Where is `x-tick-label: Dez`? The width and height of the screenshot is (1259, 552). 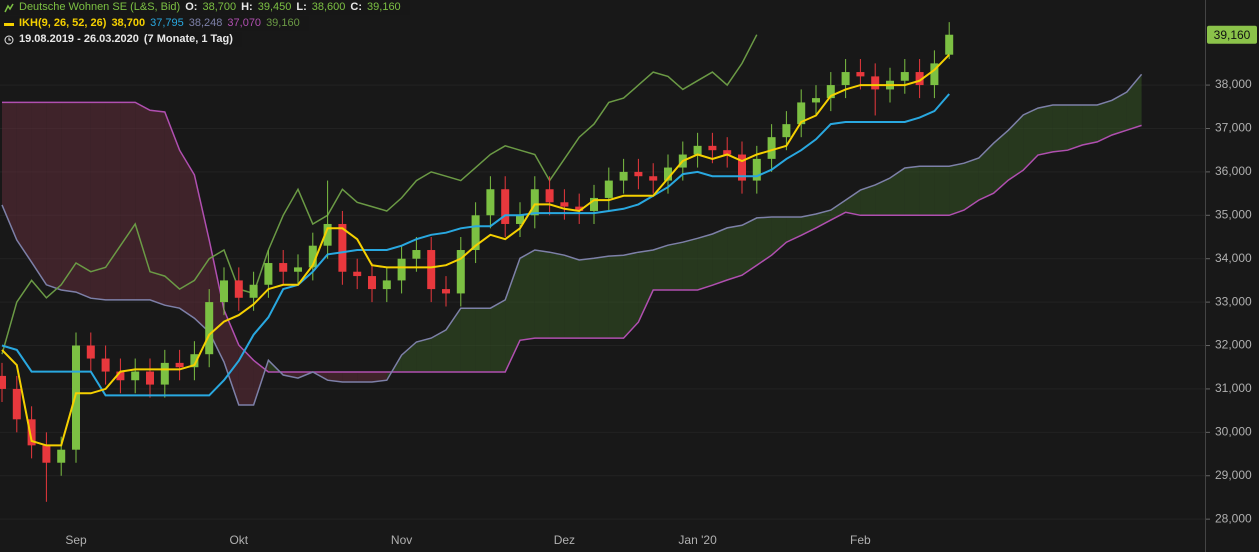
x-tick-label: Dez is located at coordinates (564, 540).